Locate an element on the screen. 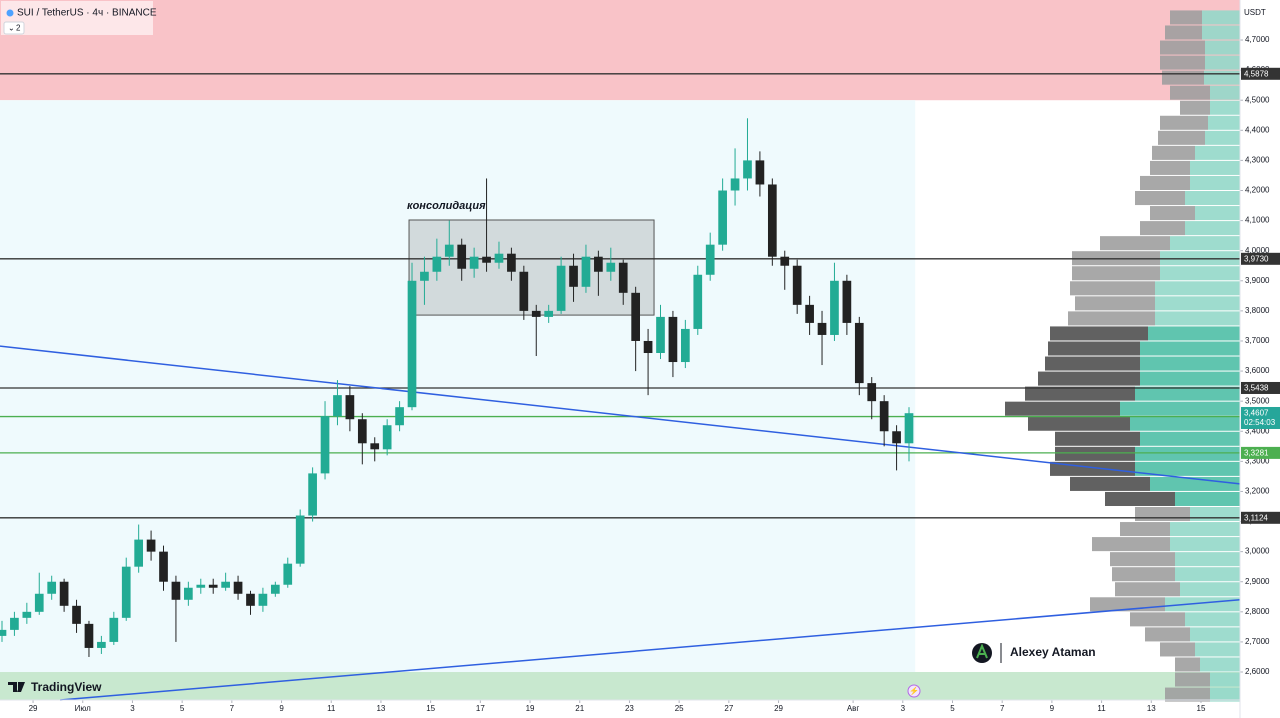  event-icon is located at coordinates (914, 691).